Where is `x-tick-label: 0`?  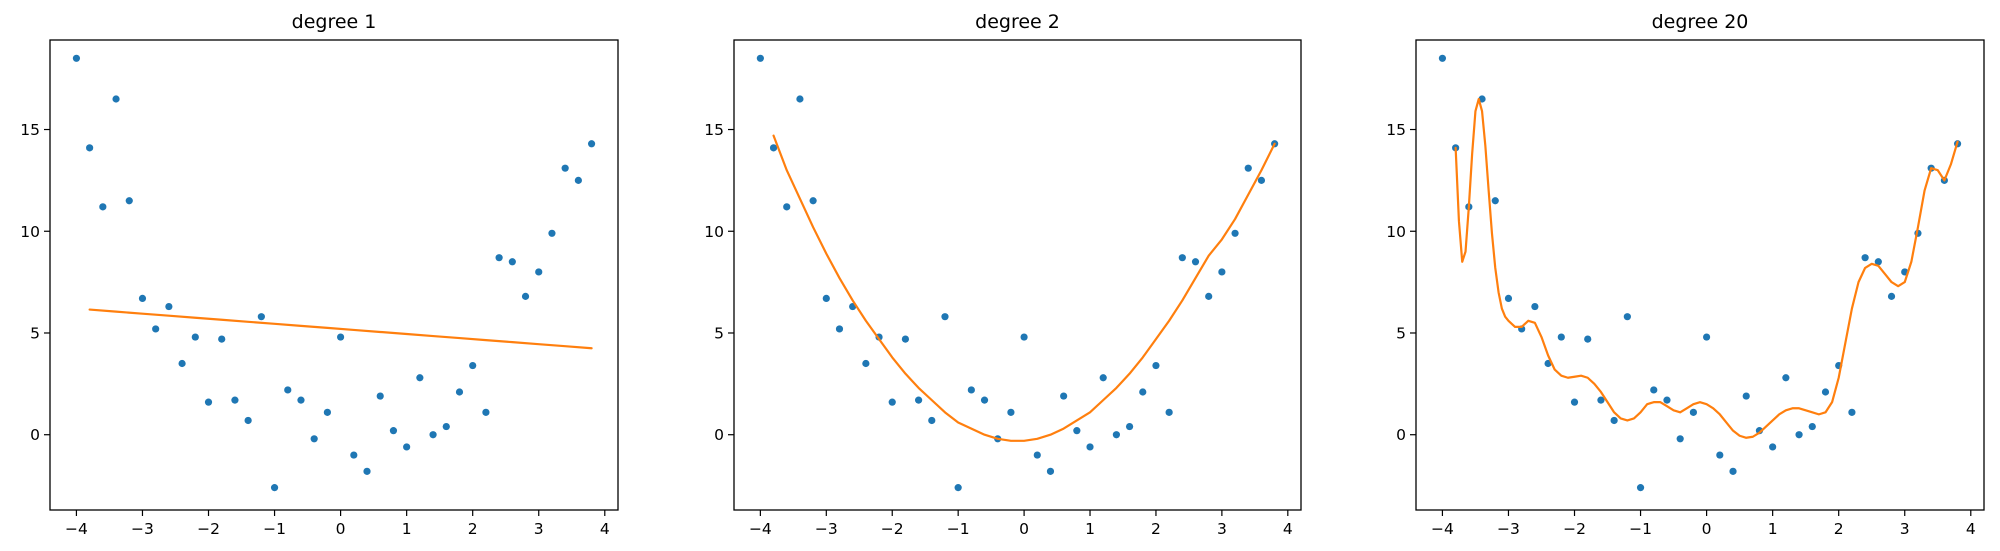 x-tick-label: 0 is located at coordinates (341, 529).